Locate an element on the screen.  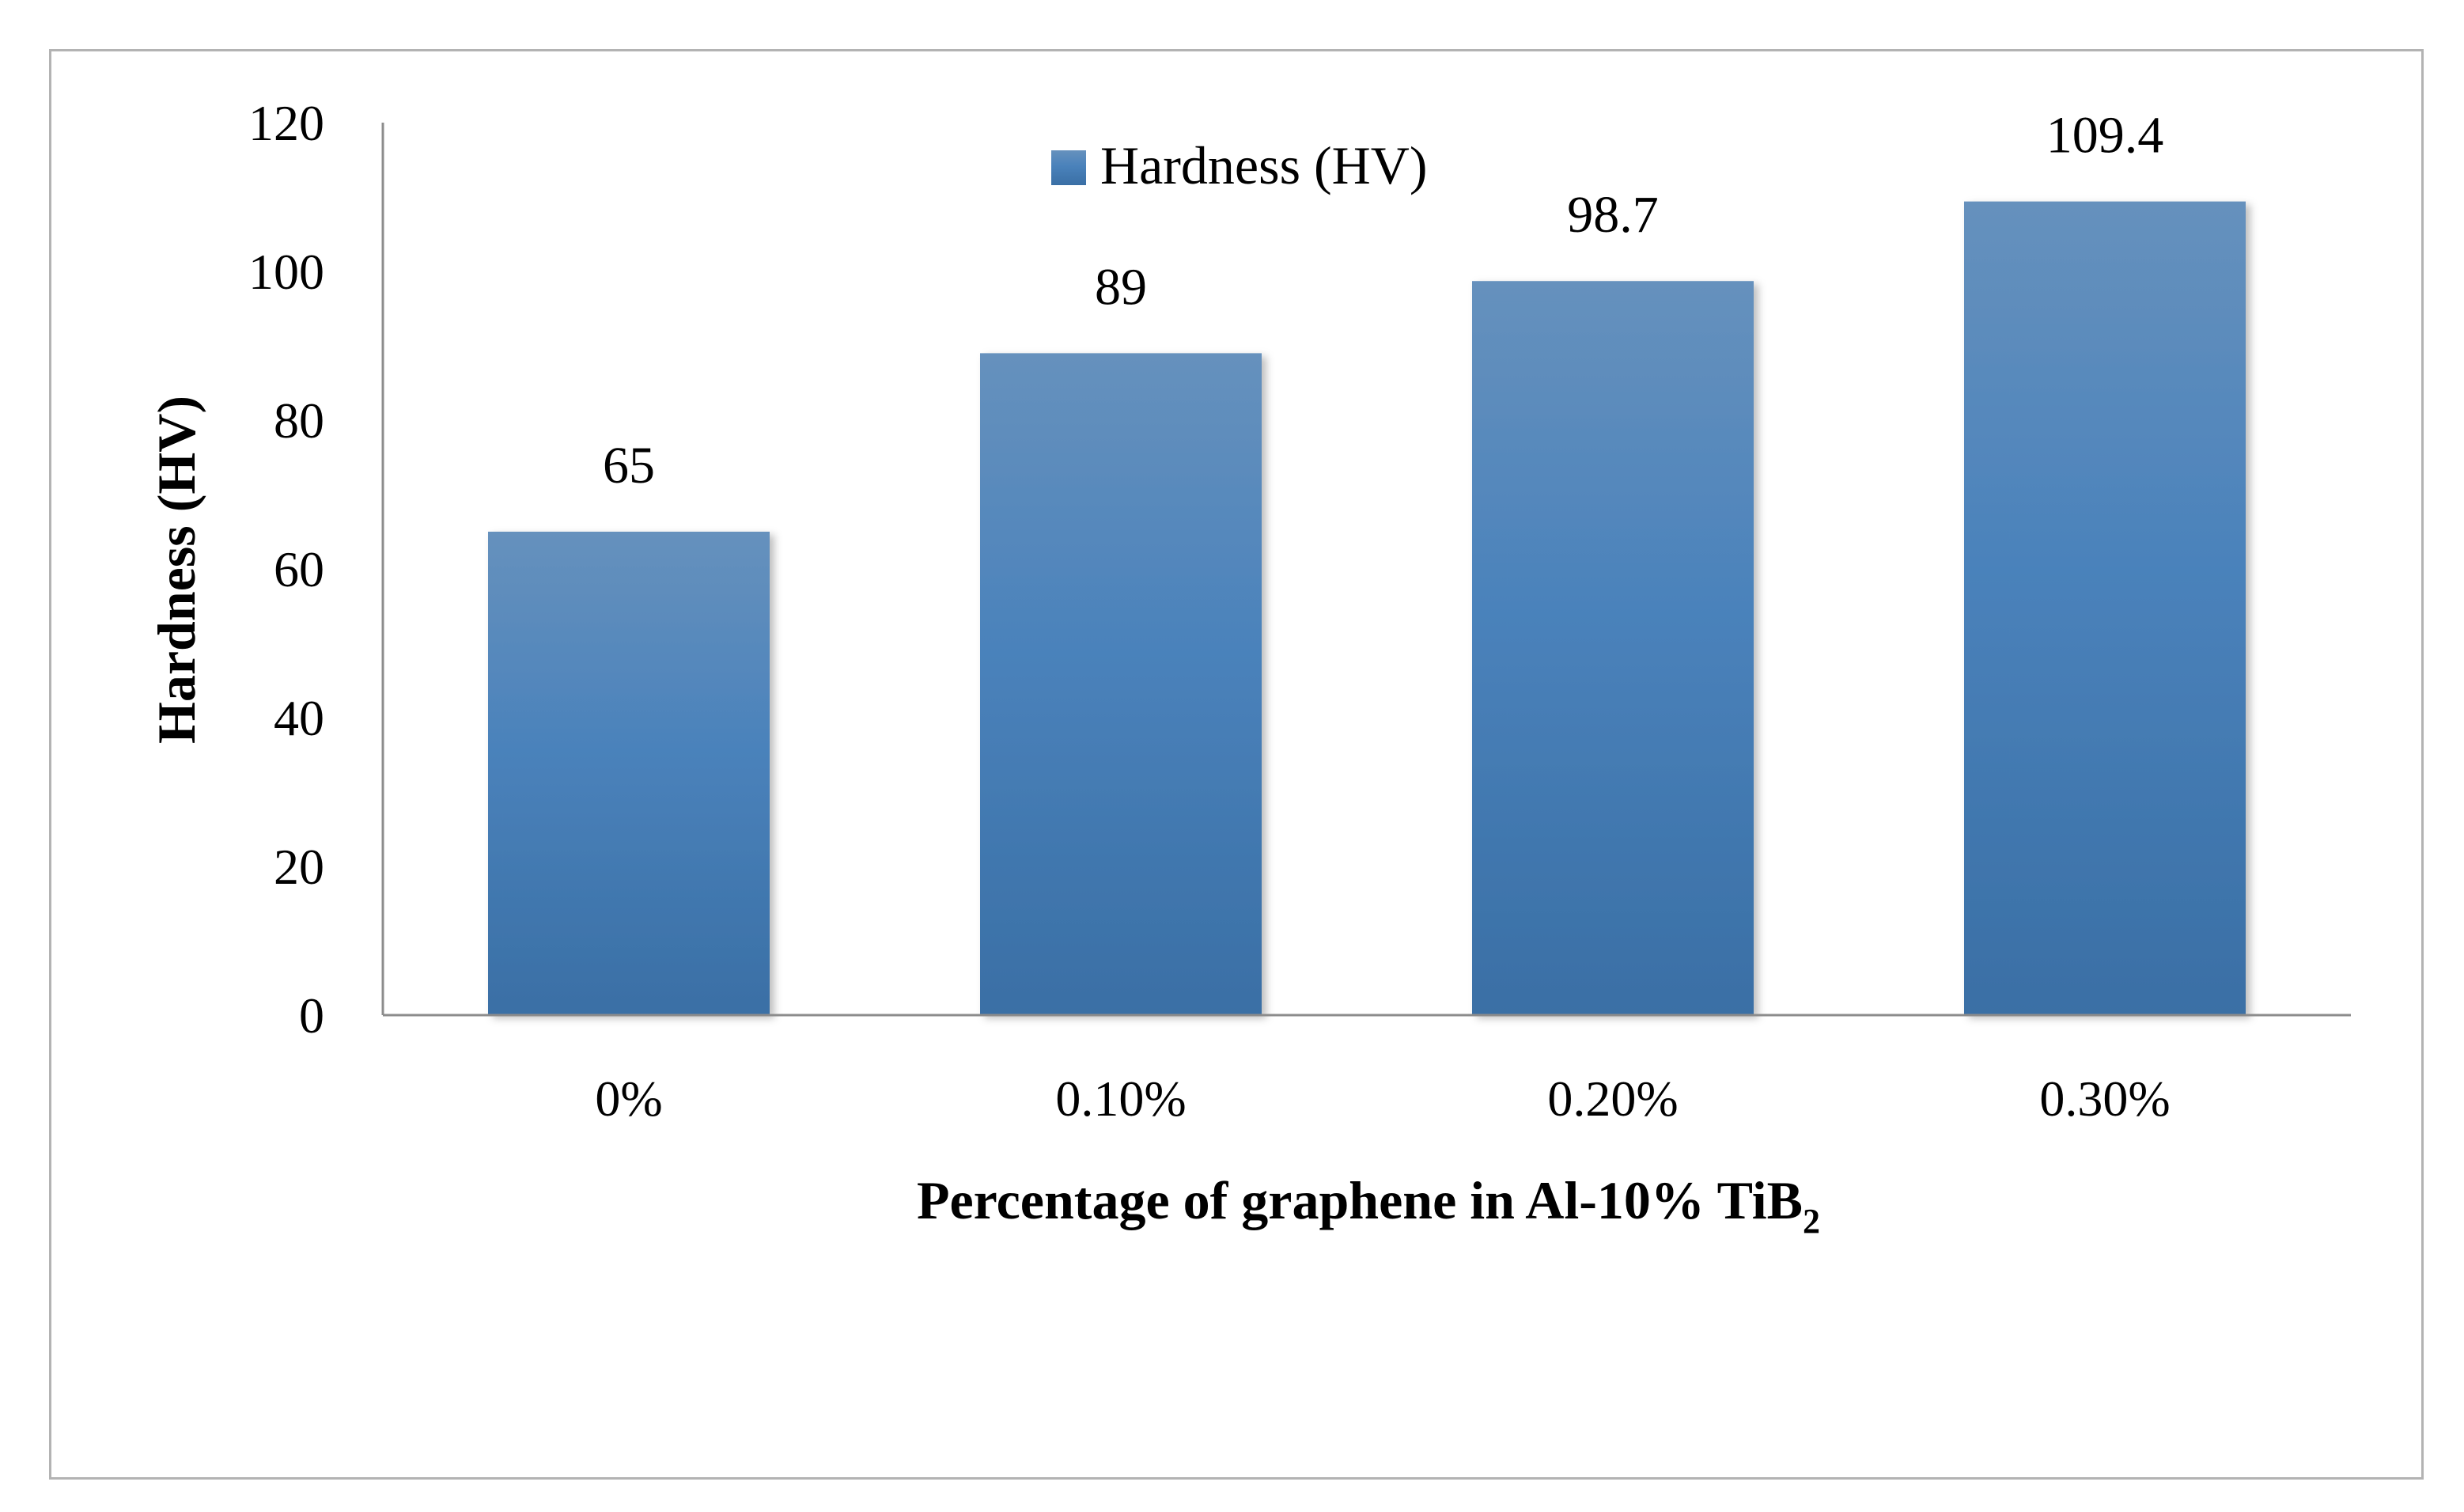
y-tick-label: 0 is located at coordinates (311, 1015).